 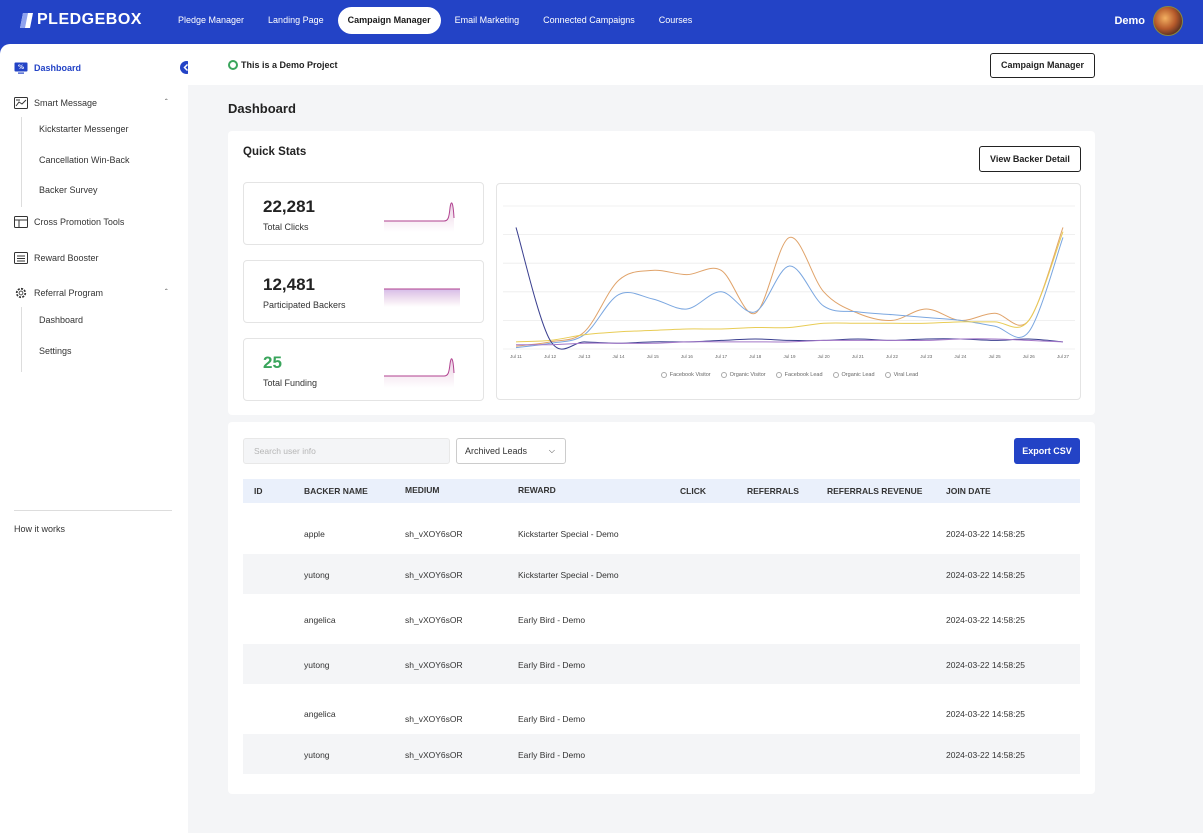 I want to click on nav-courses: Courses, so click(x=675, y=20).